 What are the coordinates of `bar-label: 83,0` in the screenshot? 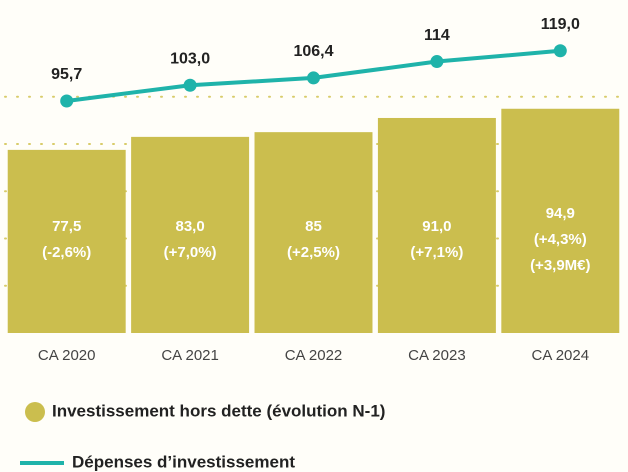 It's located at (189, 226).